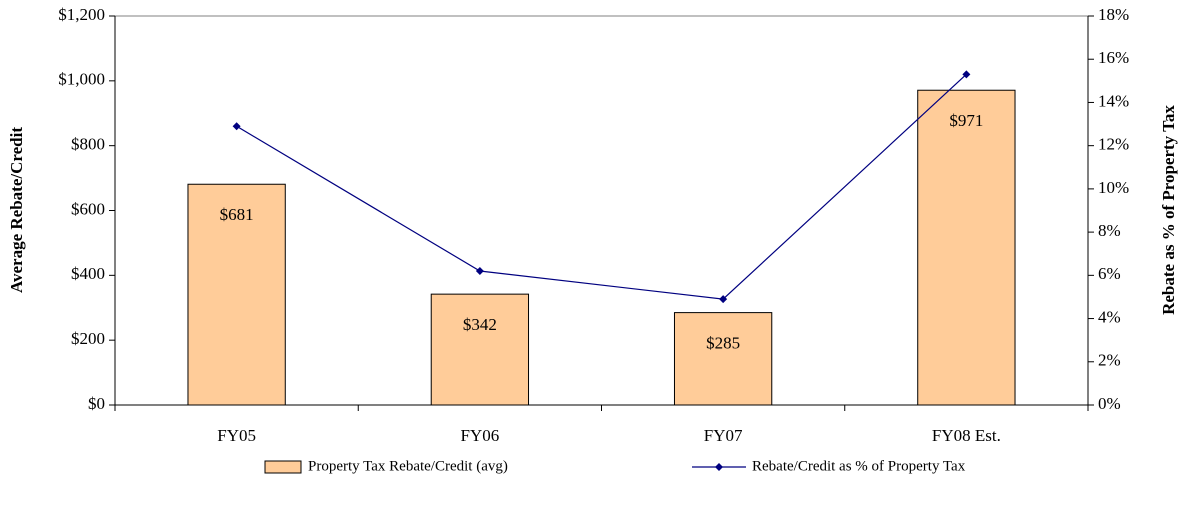  I want to click on y2-tick-label: 16%, so click(1113, 57).